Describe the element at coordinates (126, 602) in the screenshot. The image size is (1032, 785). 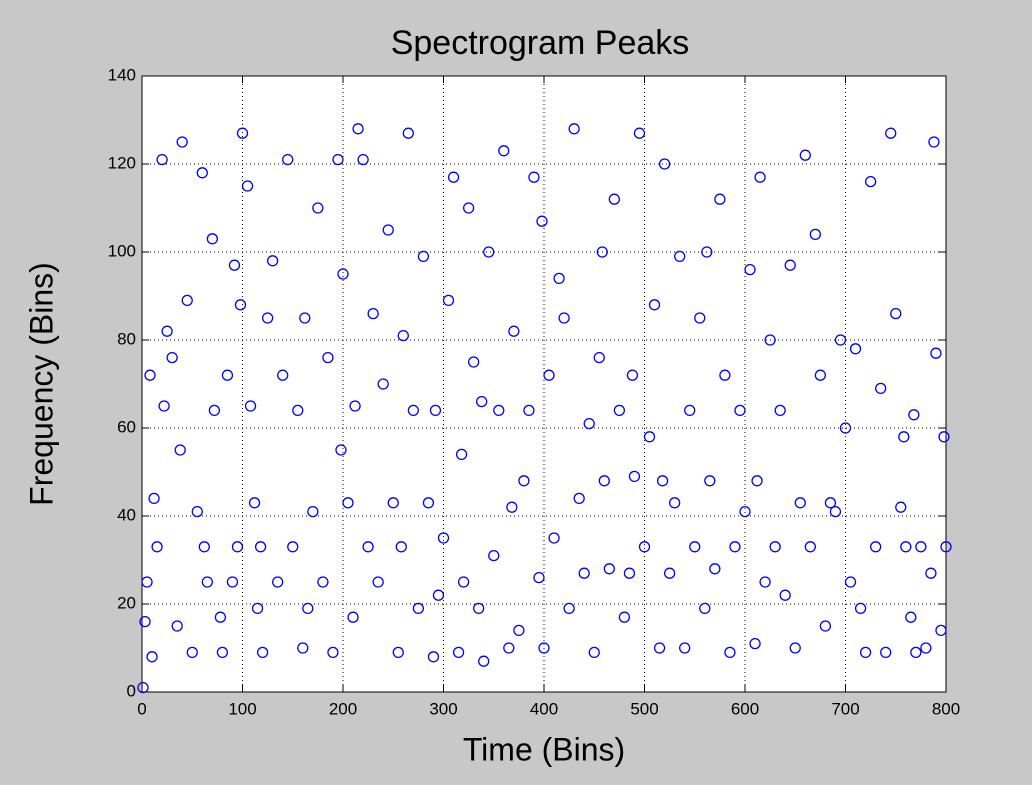
I see `y-tick-label: 20` at that location.